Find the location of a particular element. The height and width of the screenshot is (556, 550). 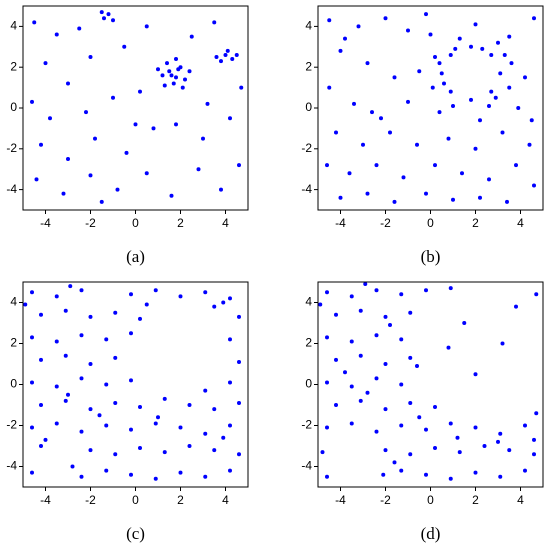

panel-label: (d) is located at coordinates (431, 533).